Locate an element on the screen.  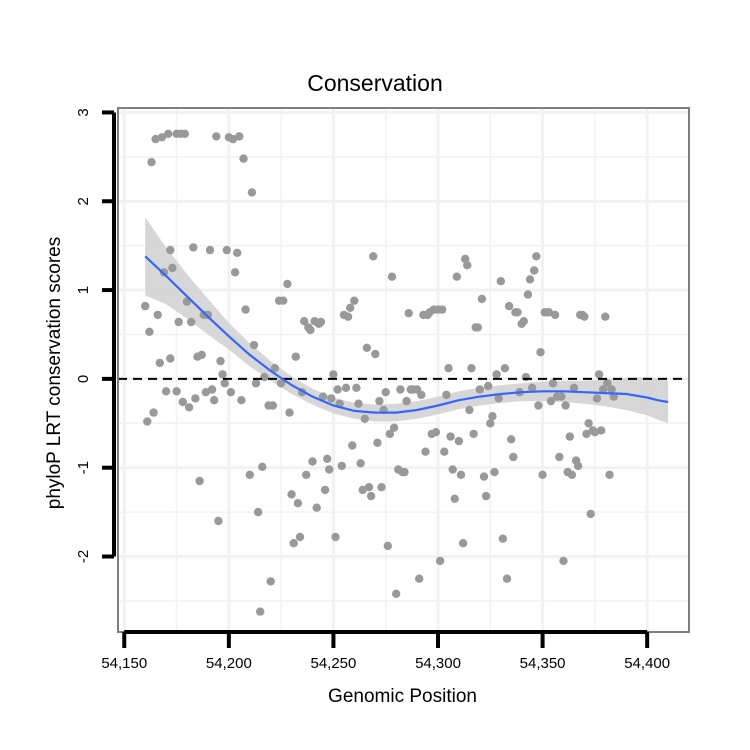
x-axis: 54,150 54,200 54,250 54,300 54,350 54,400 is located at coordinates (385, 651).